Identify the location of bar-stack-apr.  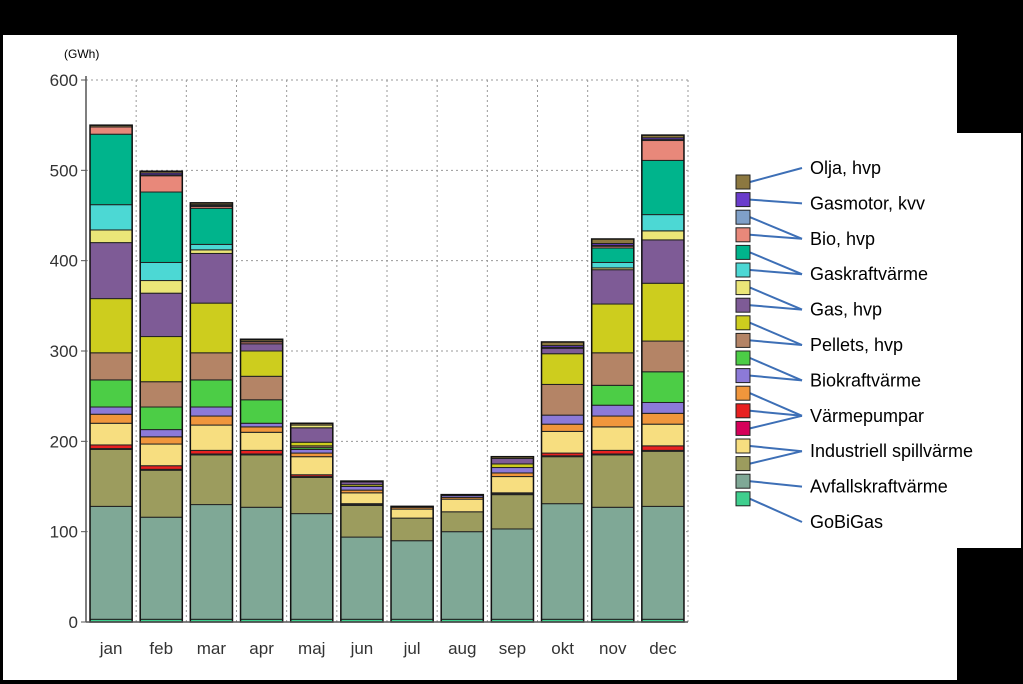
(261, 480).